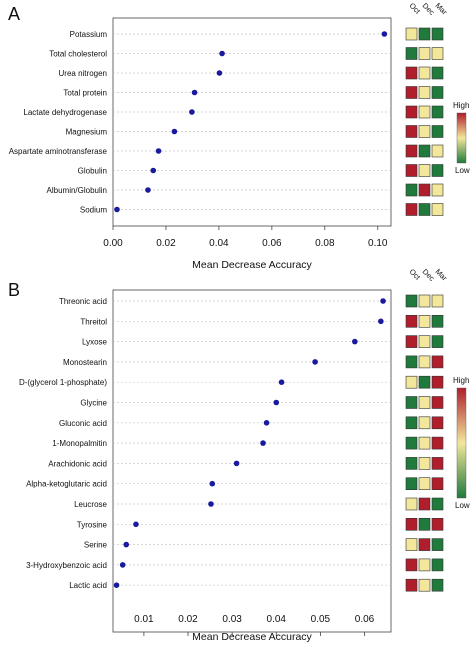 The image size is (474, 647). What do you see at coordinates (79, 443) in the screenshot?
I see `category-label: 1-Monopalmitin` at bounding box center [79, 443].